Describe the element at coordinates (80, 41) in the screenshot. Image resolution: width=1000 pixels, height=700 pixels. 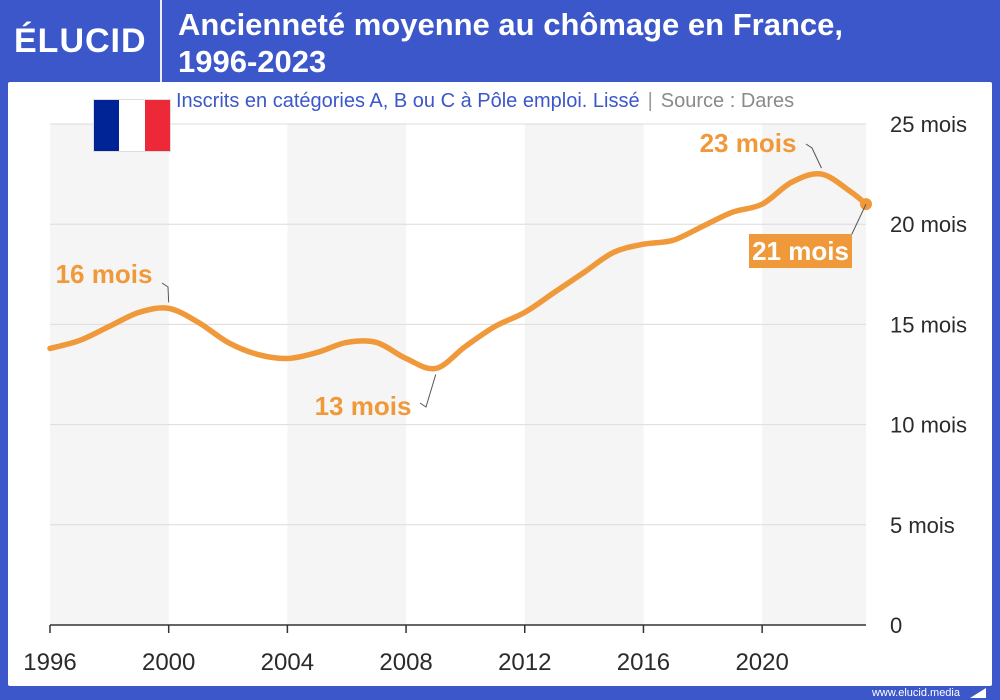
I see `elucid-logo: ÉLUCID` at that location.